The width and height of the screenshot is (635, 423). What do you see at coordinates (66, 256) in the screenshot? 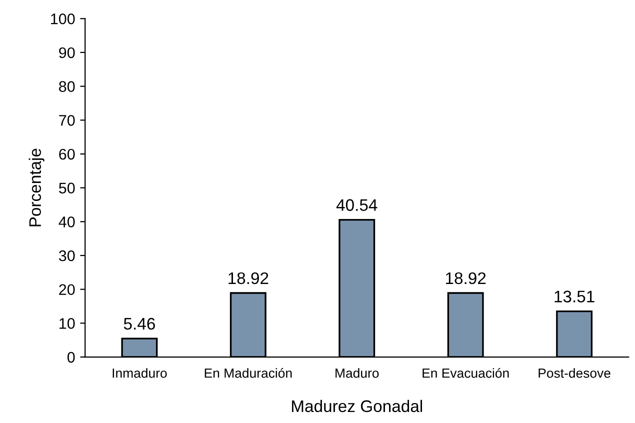
I see `y-tick-label: 30` at bounding box center [66, 256].